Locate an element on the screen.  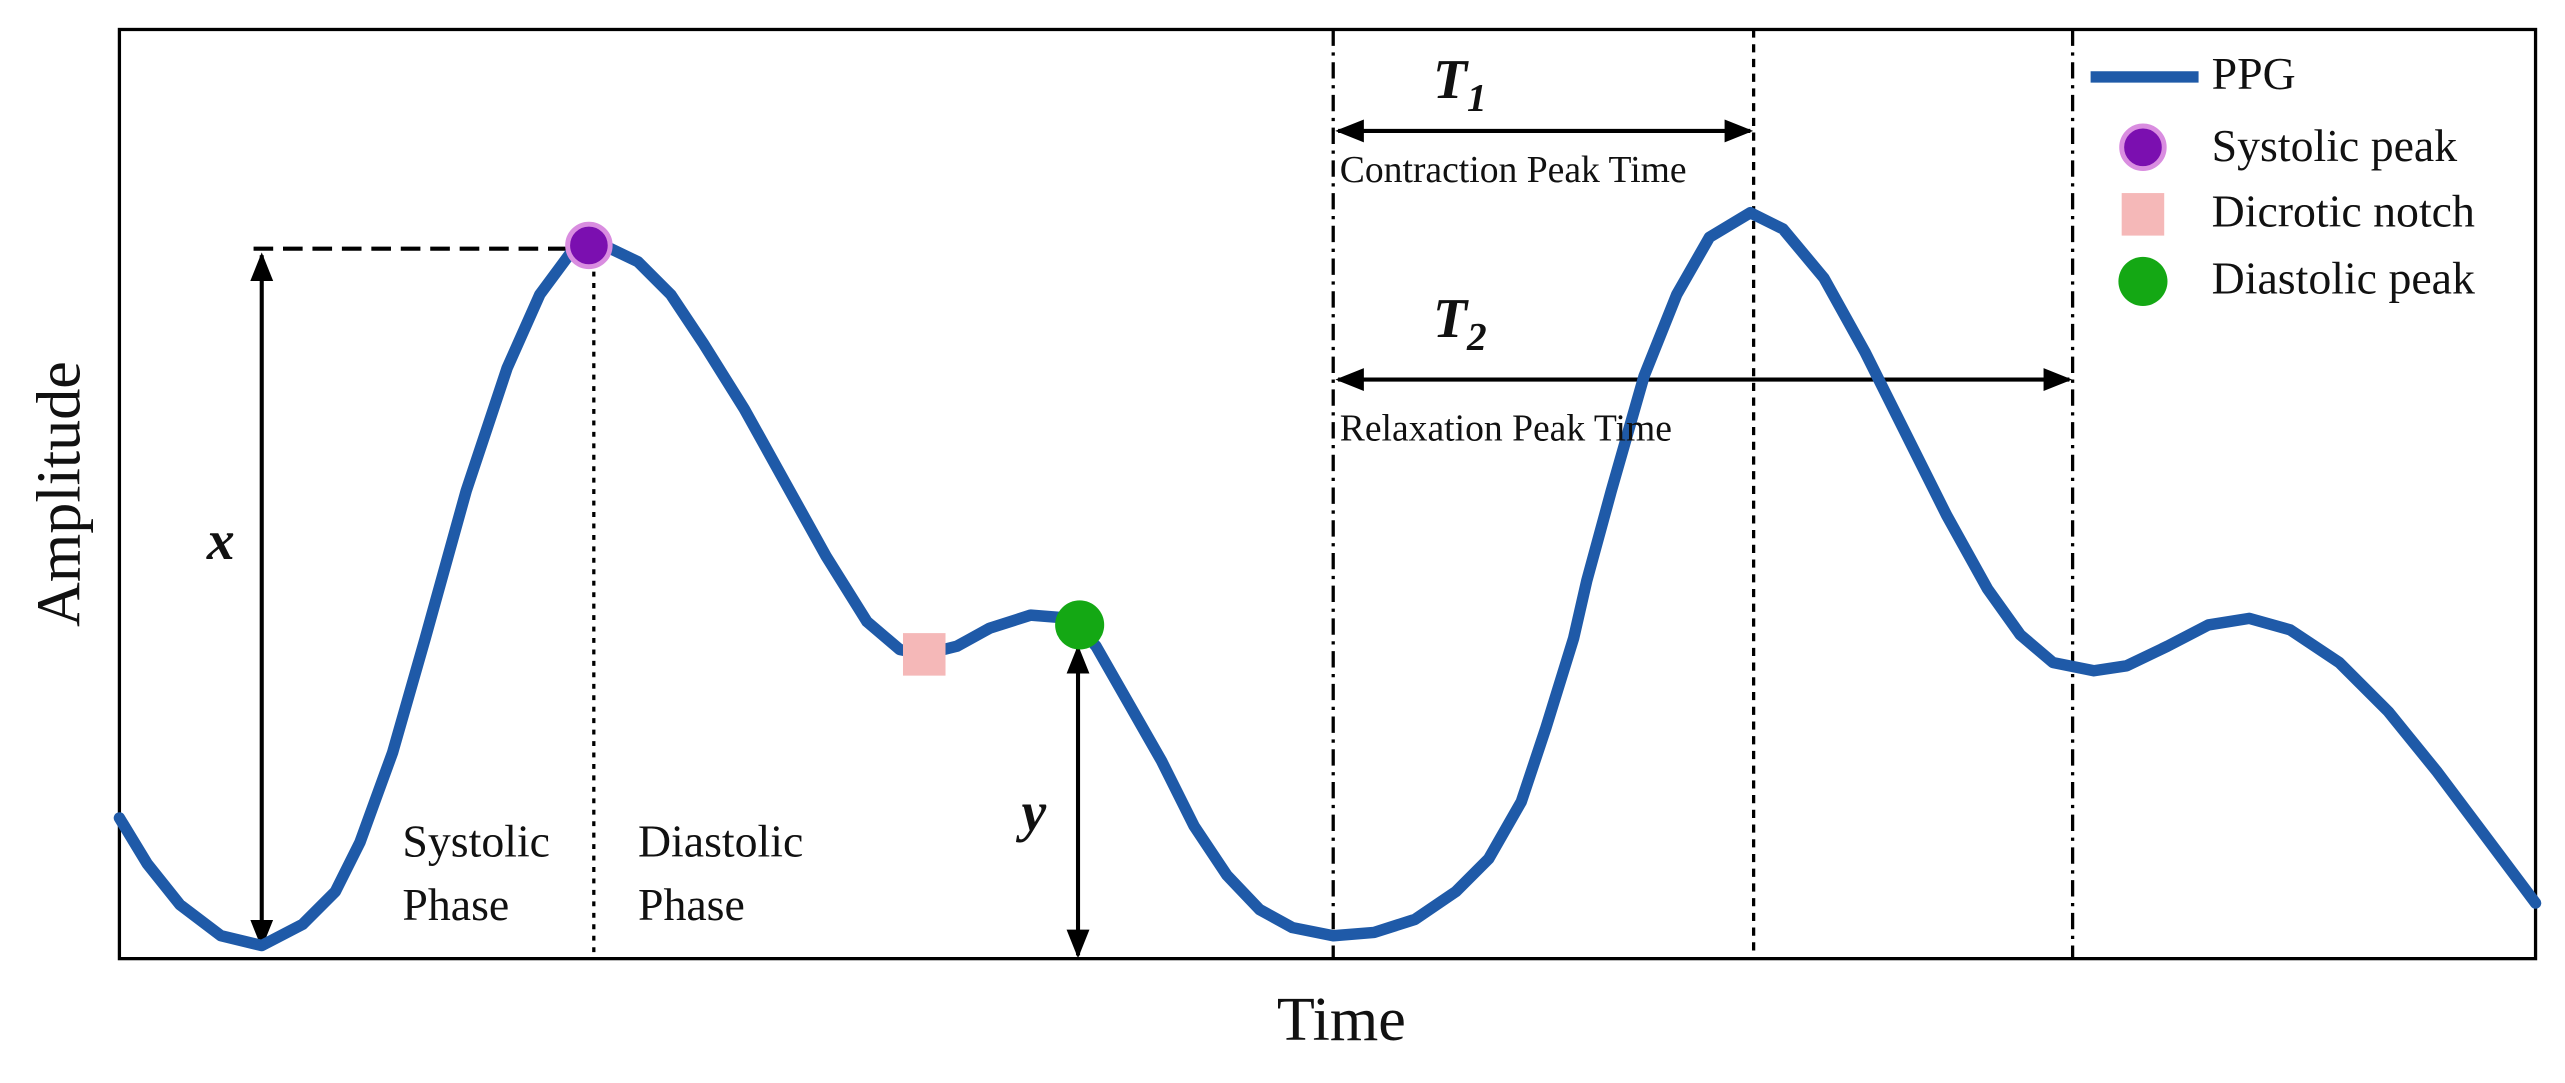
legend-label: Diastolic peak is located at coordinates (2343, 278).